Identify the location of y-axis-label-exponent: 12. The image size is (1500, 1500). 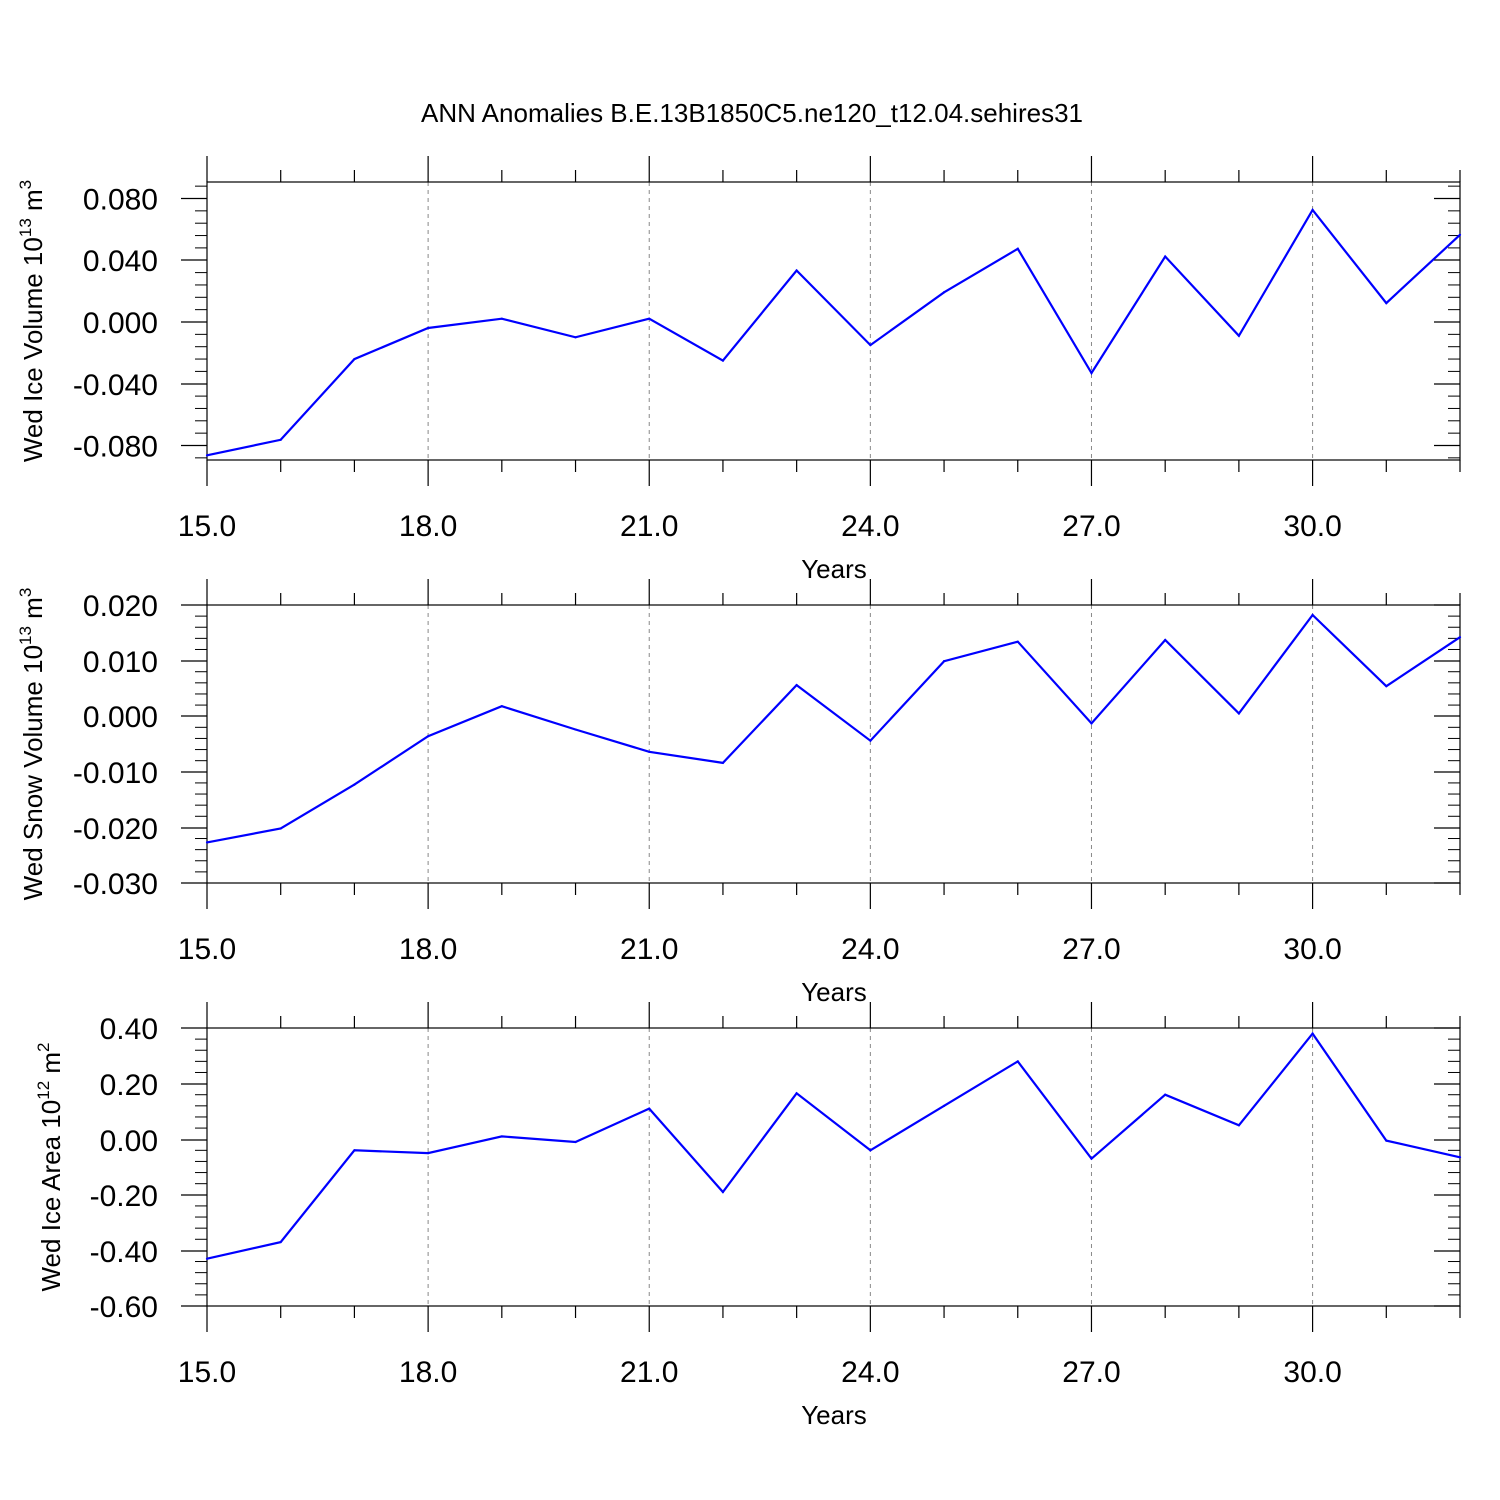
(43, 1090).